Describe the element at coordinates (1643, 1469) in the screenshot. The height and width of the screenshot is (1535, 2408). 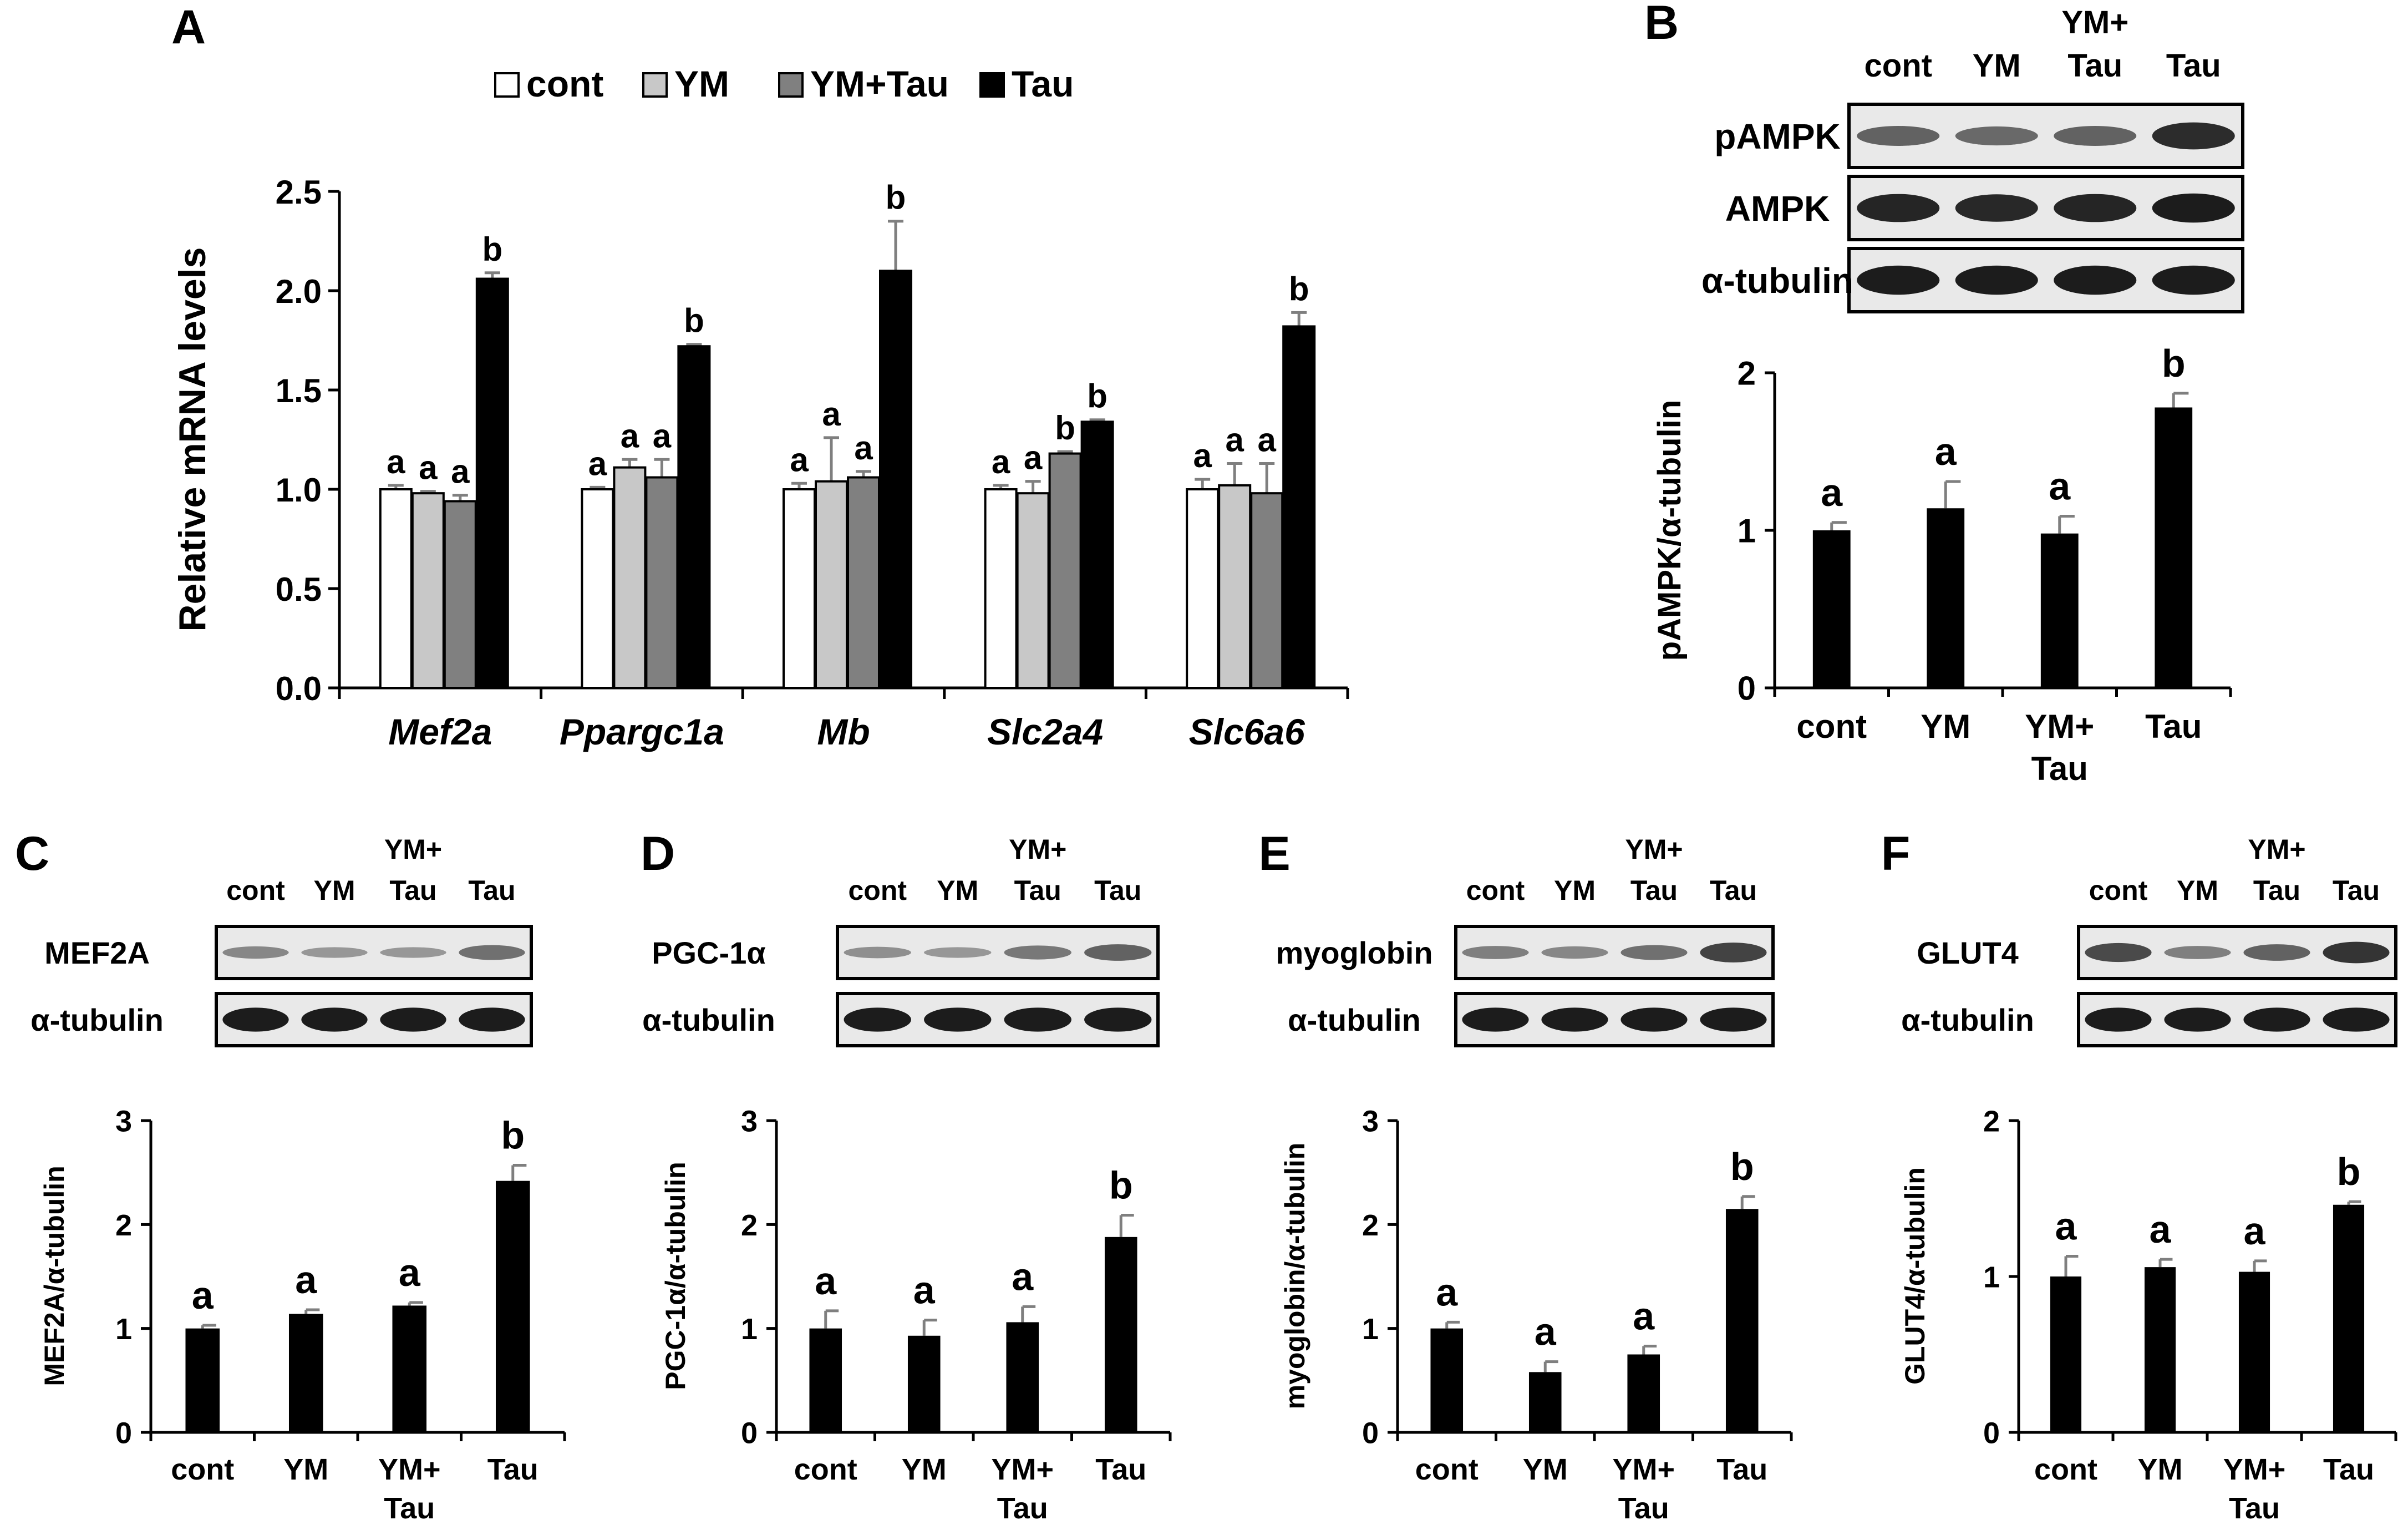
I see `category-label: YM+` at that location.